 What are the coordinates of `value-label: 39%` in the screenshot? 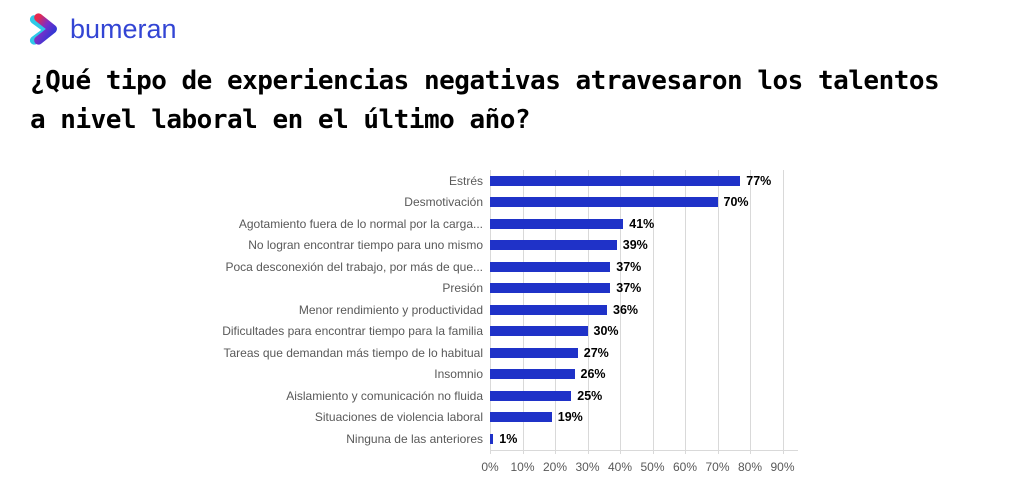 It's located at (635, 245).